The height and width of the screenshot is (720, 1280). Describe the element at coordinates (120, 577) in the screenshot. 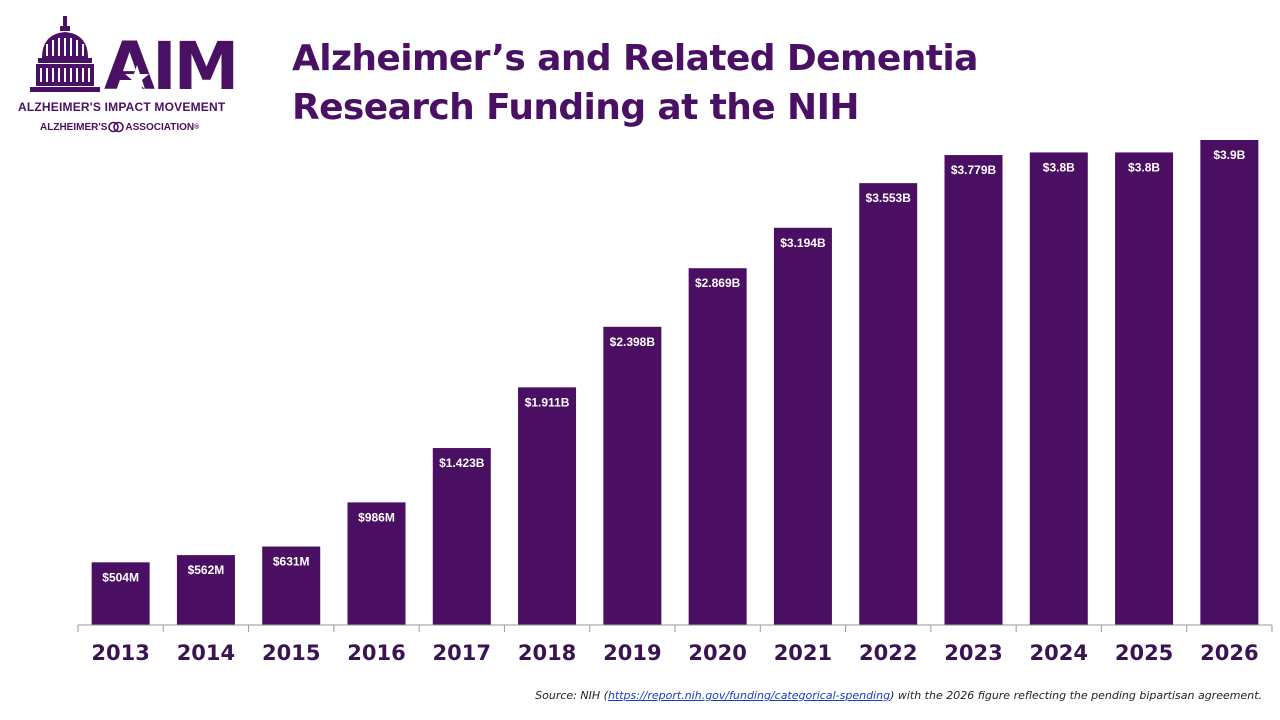

I see `data-label-2013: $504M` at that location.